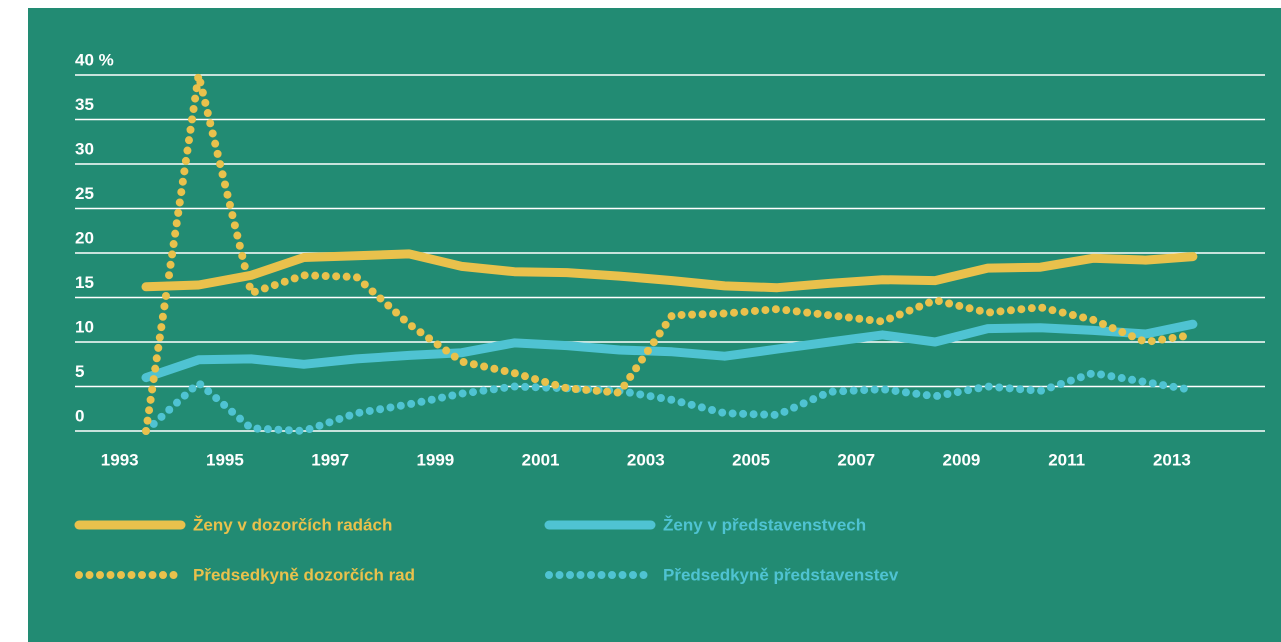 Image resolution: width=1281 pixels, height=642 pixels. I want to click on y-tick-label: 5, so click(79, 371).